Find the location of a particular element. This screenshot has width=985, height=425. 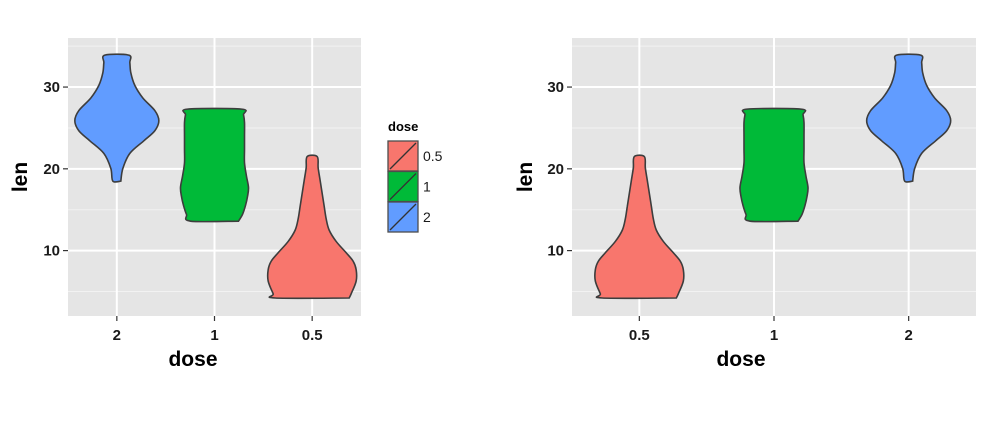

right-violin-dose-0.5 is located at coordinates (639, 227).